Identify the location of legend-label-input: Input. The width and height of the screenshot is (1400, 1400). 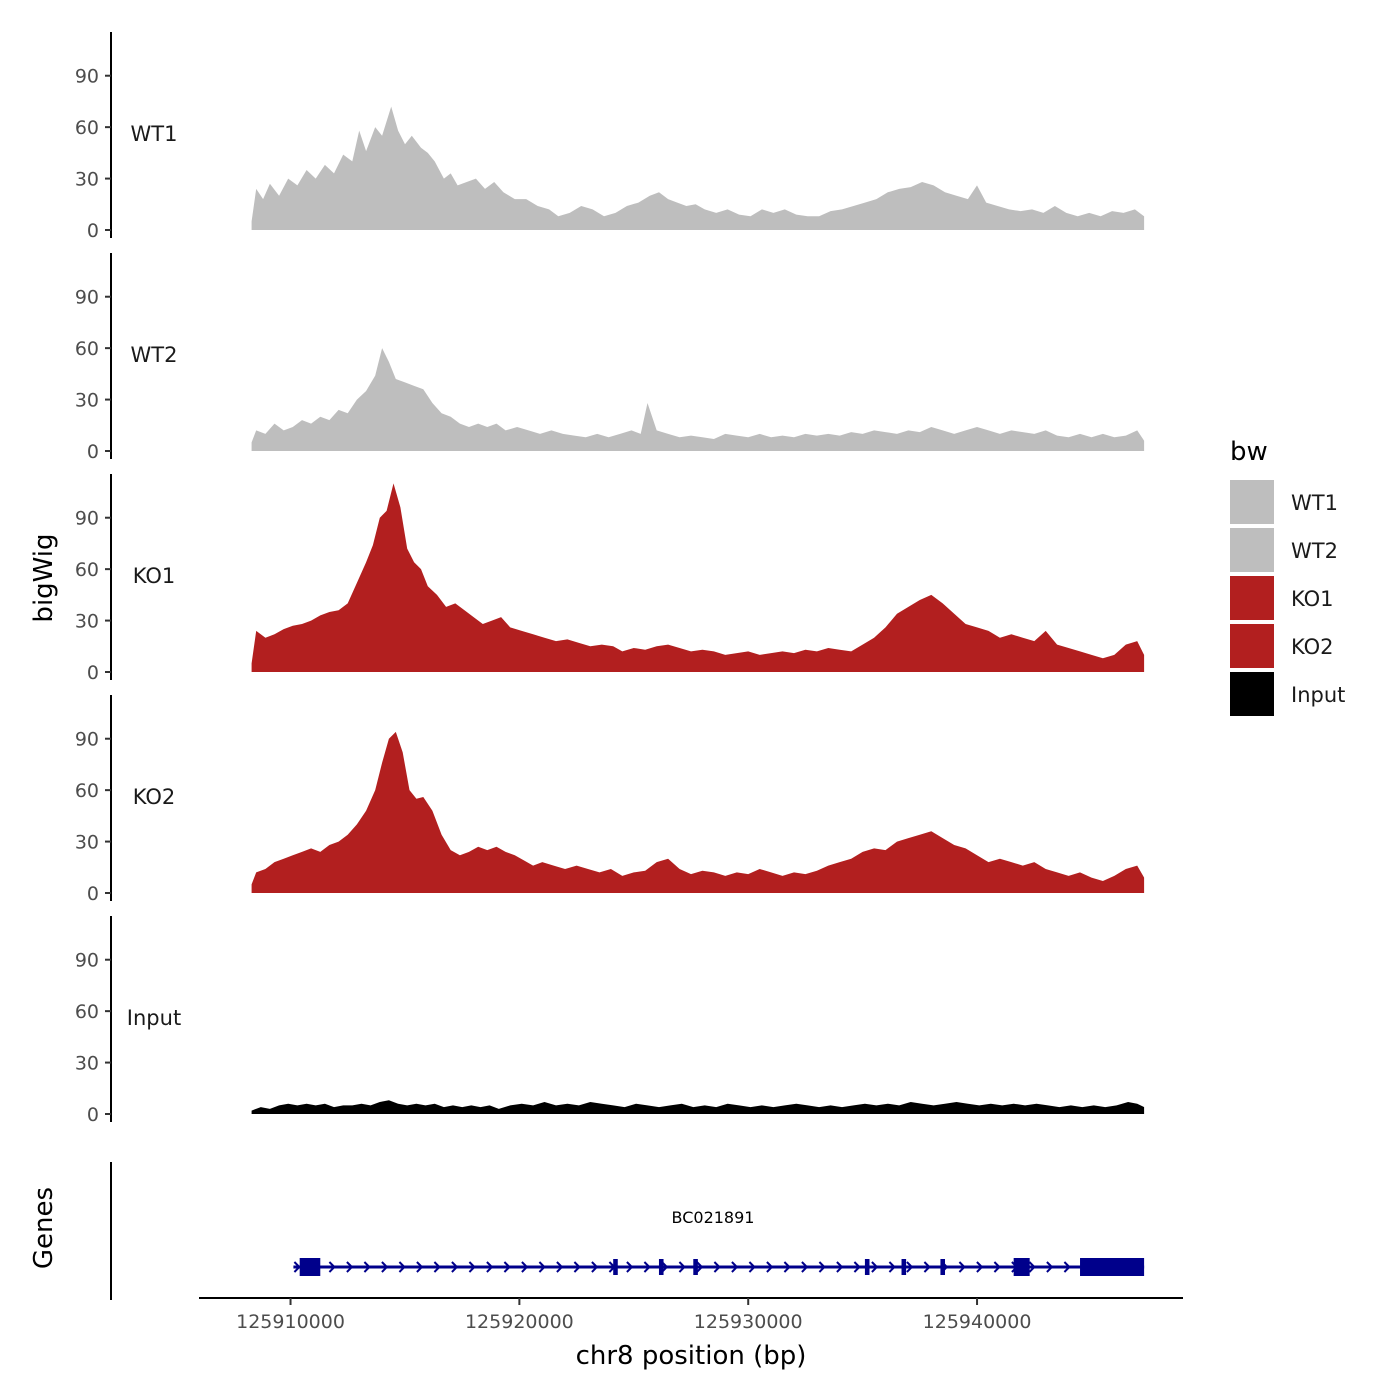
(1318, 695).